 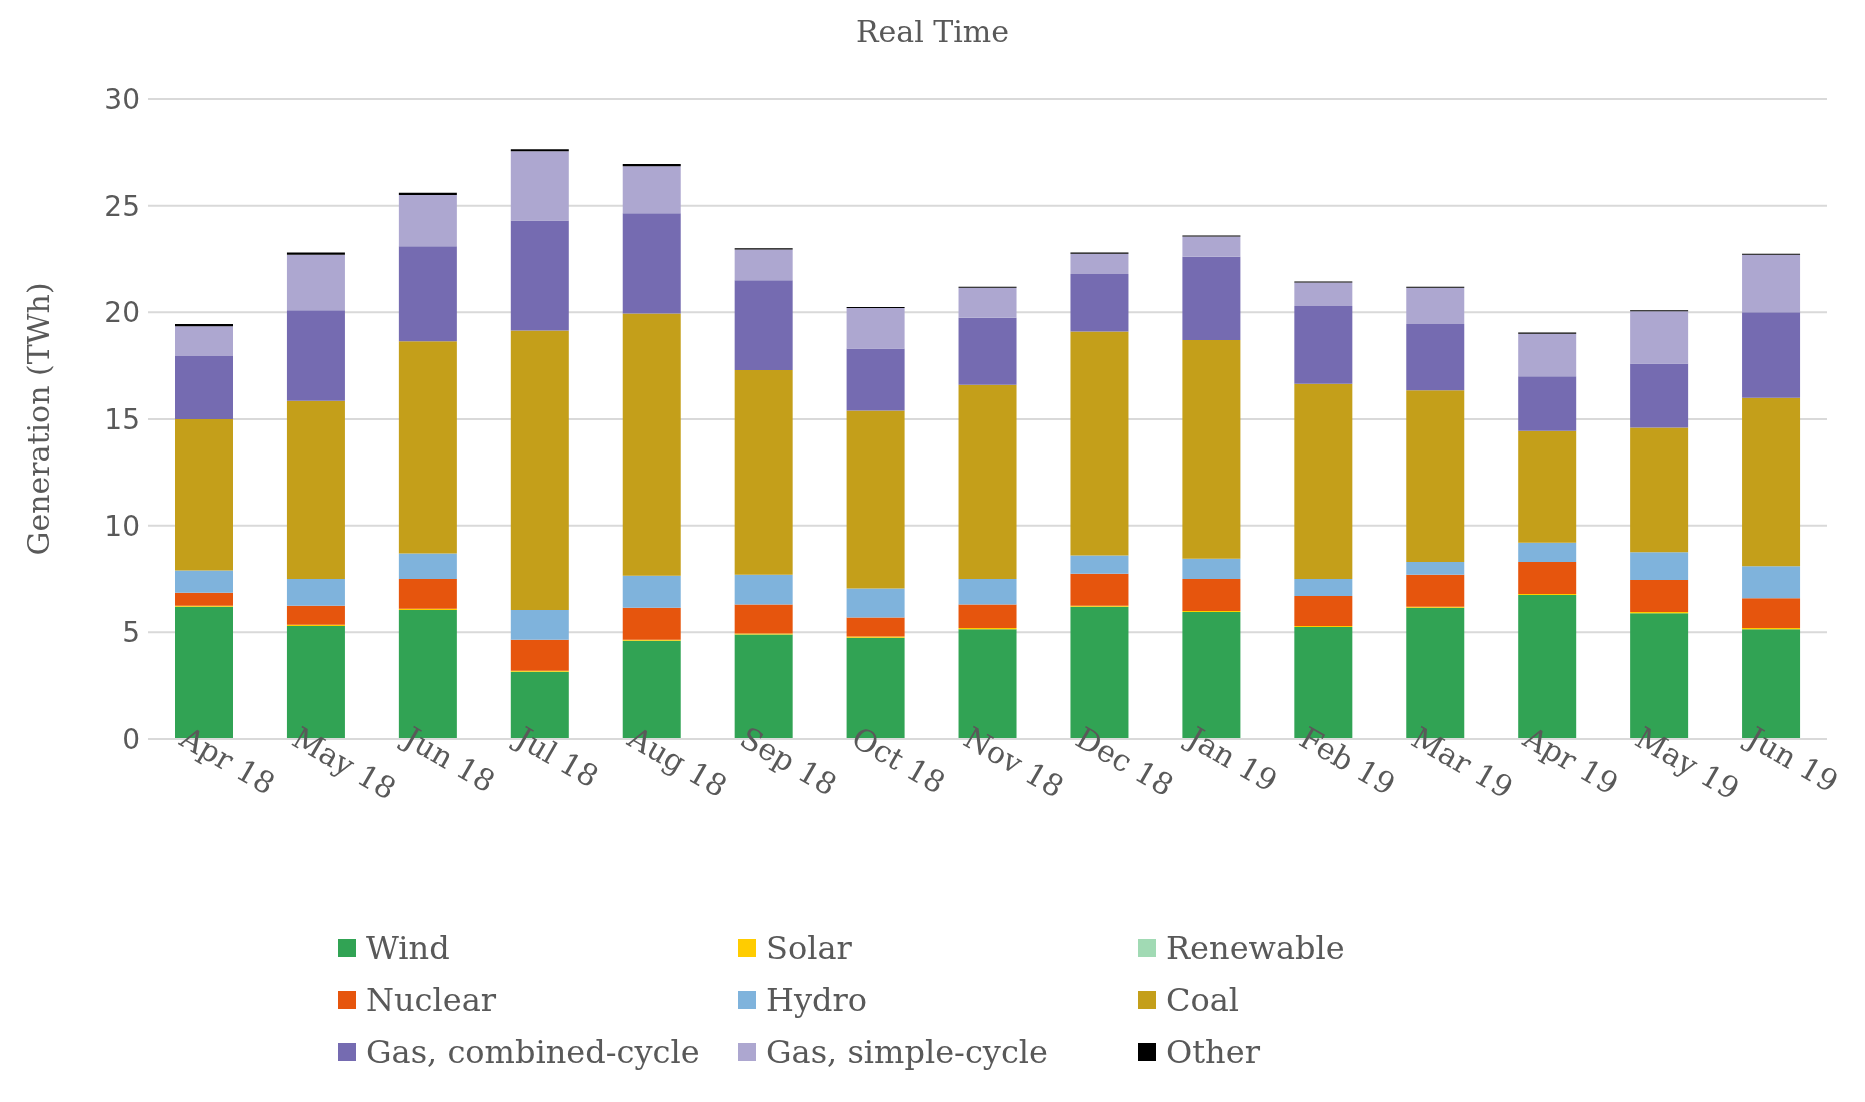 I want to click on legend-label: Gas, combined-cycle, so click(x=533, y=1052).